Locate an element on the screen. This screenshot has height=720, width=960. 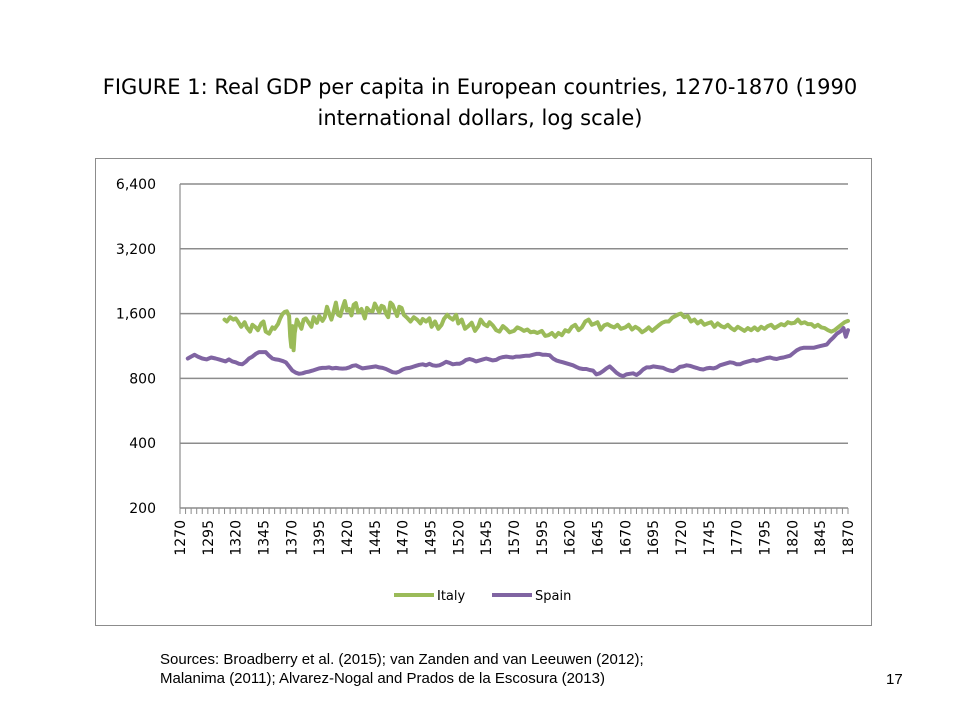
y-tick-label: 800 is located at coordinates (142, 379).